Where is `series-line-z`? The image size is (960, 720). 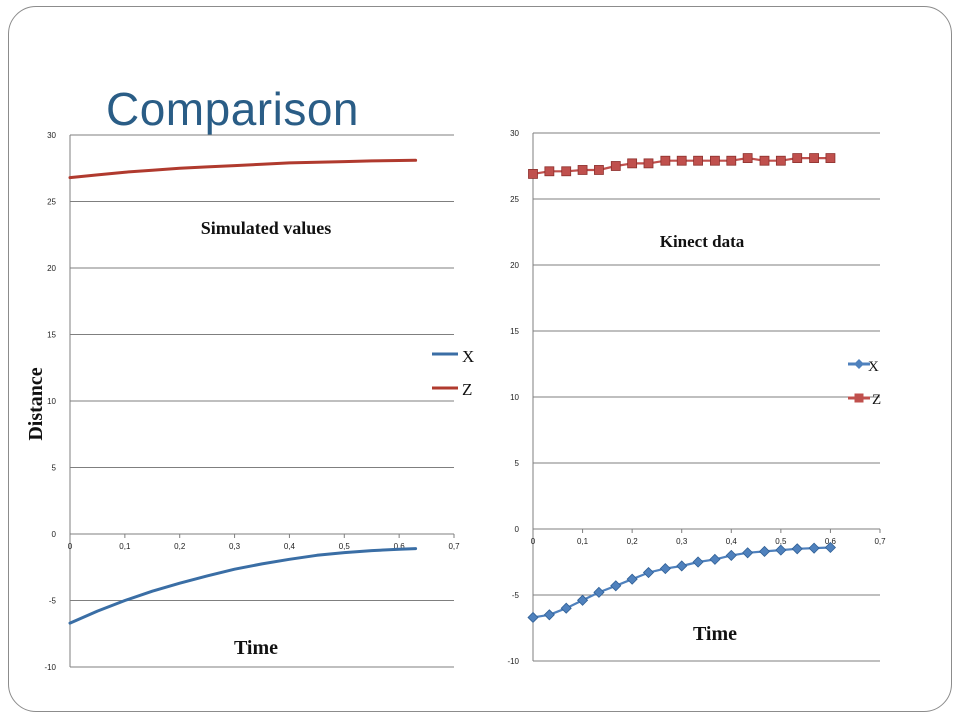 series-line-z is located at coordinates (243, 169).